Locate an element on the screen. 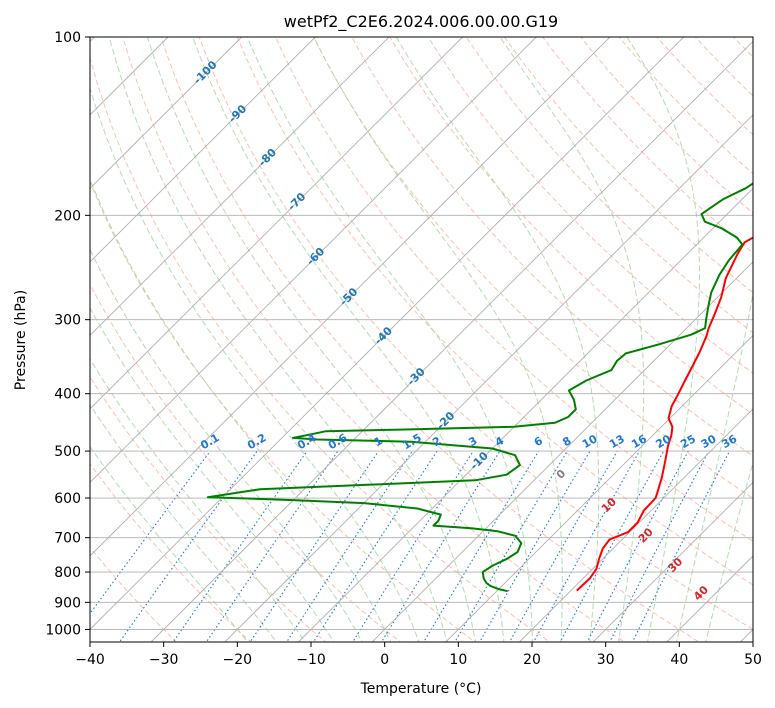  y-tick-label: 300 is located at coordinates (67, 321).